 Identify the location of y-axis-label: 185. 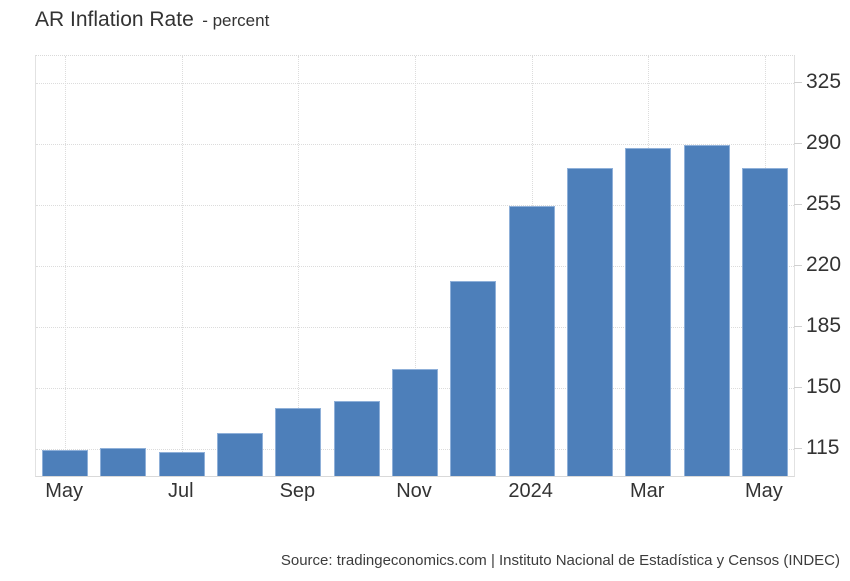
(824, 325).